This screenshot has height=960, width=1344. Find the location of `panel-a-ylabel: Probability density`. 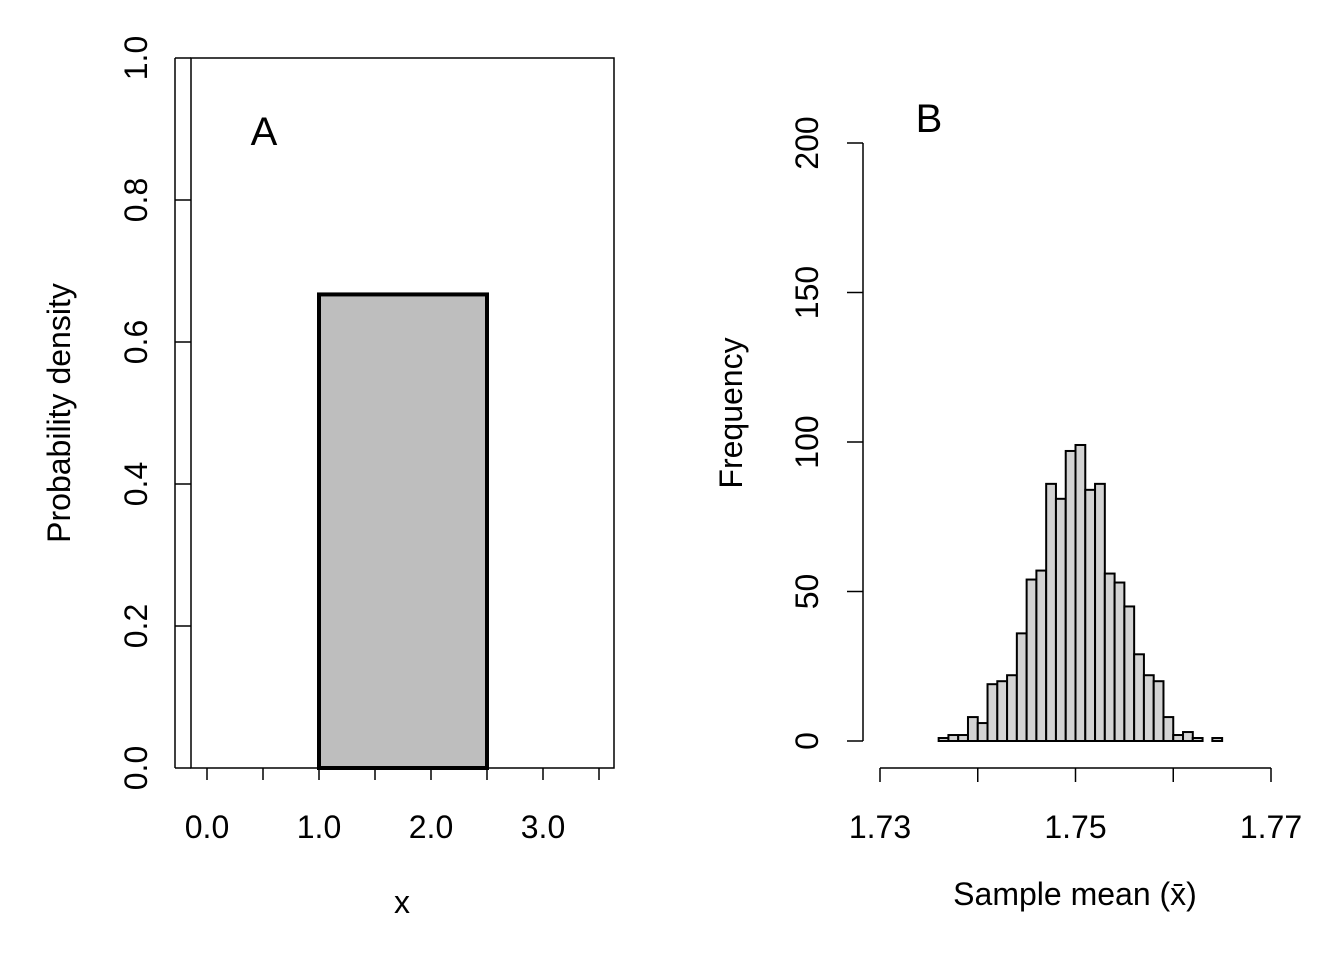

panel-a-ylabel: Probability density is located at coordinates (59, 413).